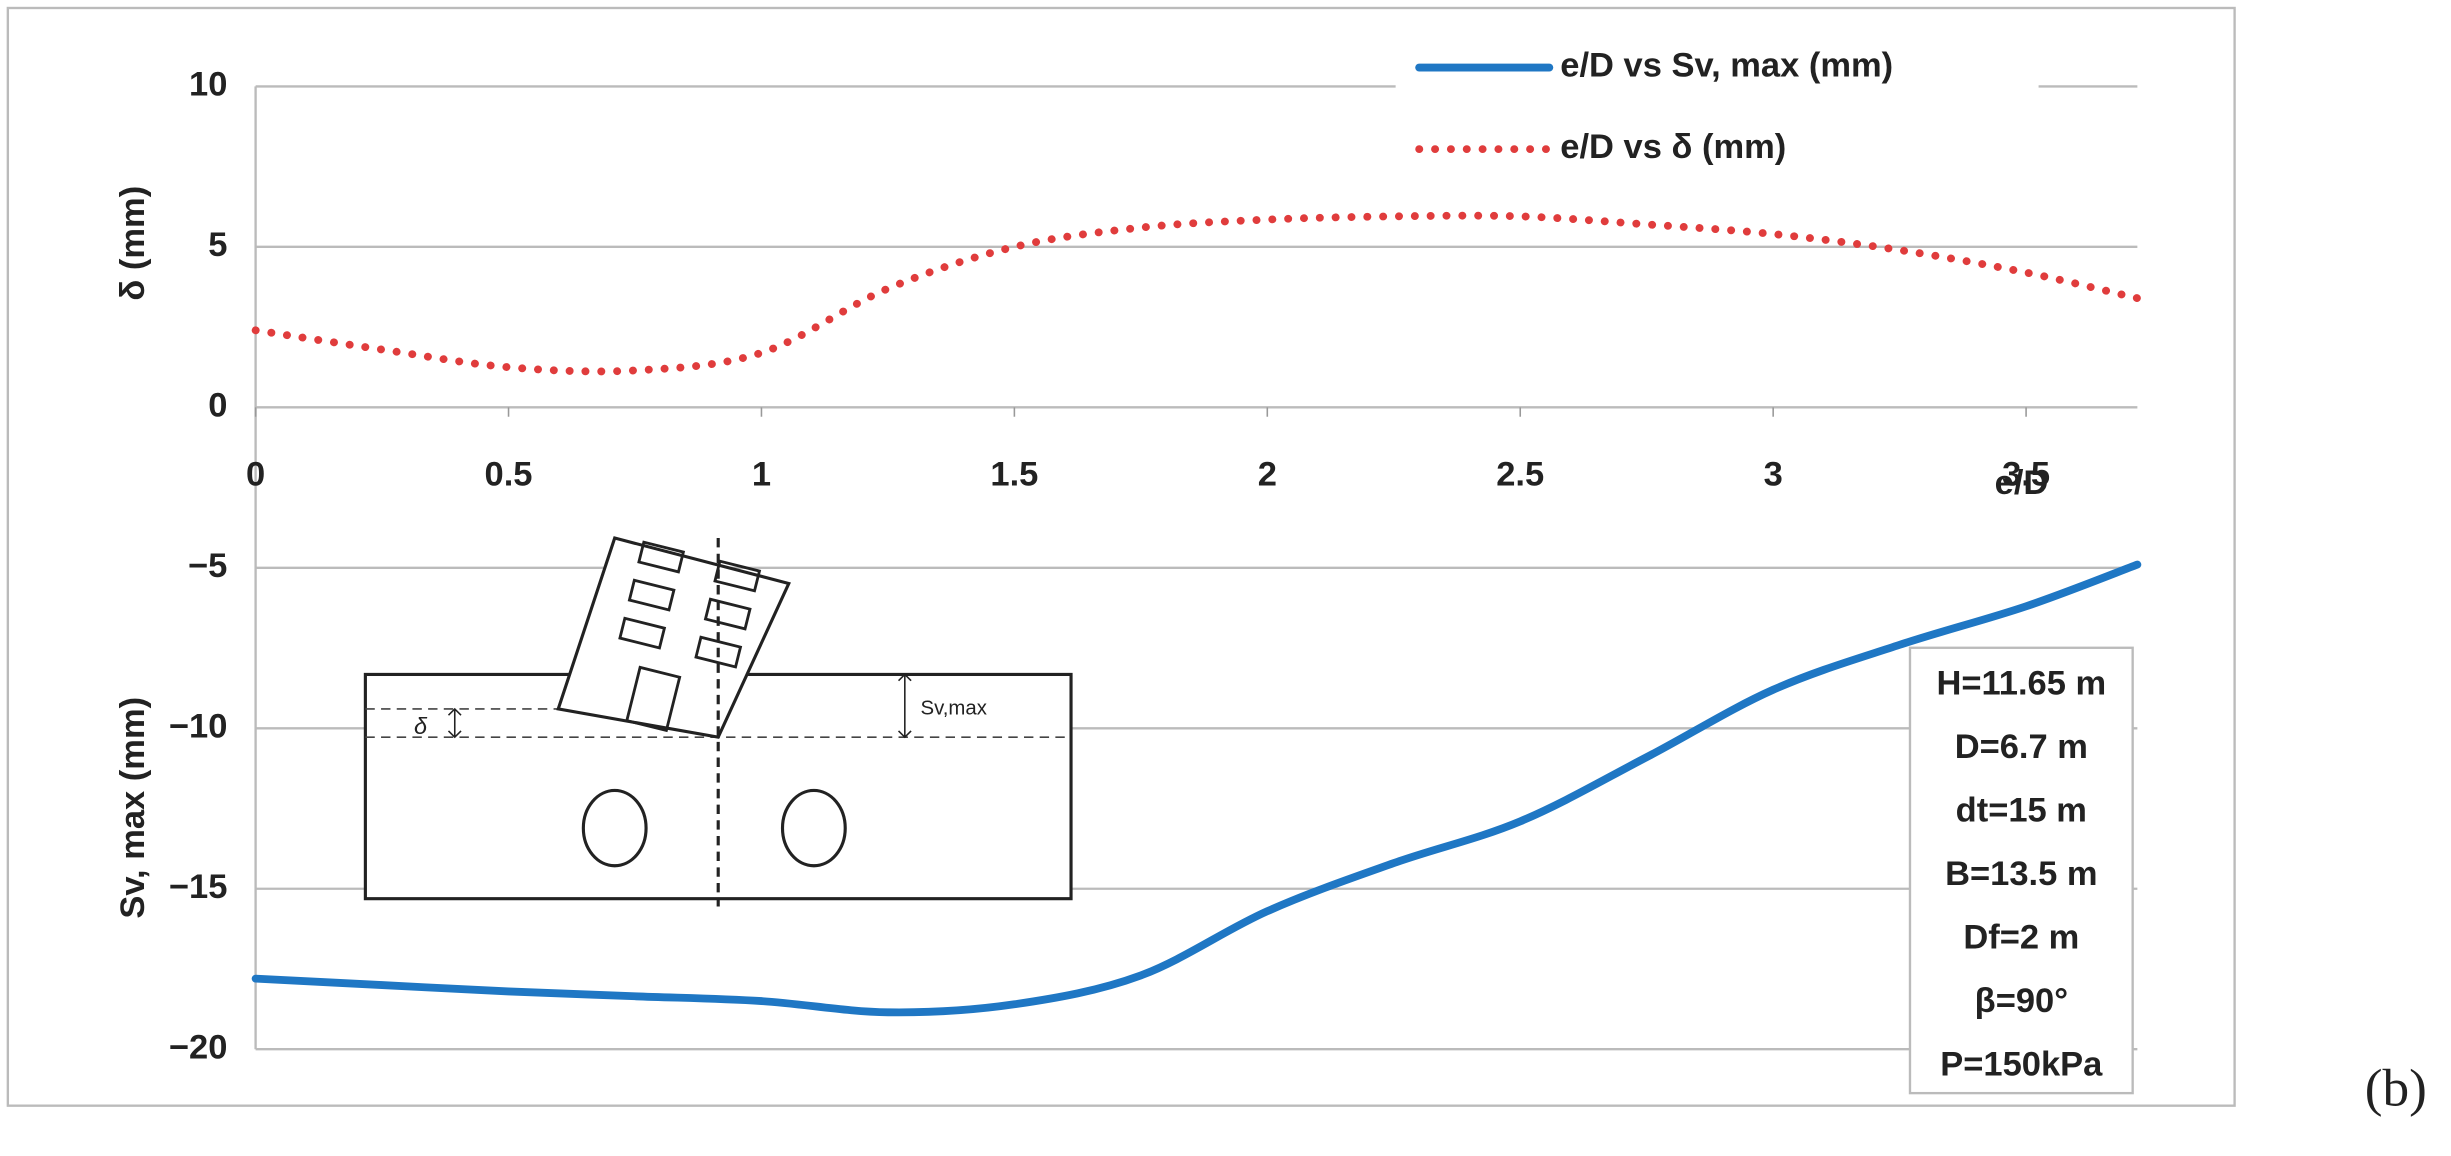 This screenshot has width=2451, height=1156. Describe the element at coordinates (198, 726) in the screenshot. I see `y-tick-label: −10` at that location.